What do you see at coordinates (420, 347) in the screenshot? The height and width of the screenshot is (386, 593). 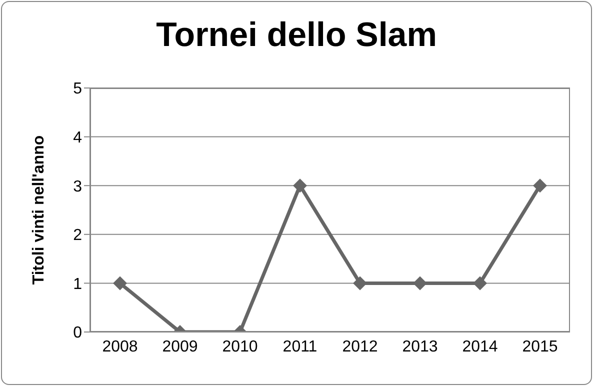 I see `x-tick-label: 2013` at bounding box center [420, 347].